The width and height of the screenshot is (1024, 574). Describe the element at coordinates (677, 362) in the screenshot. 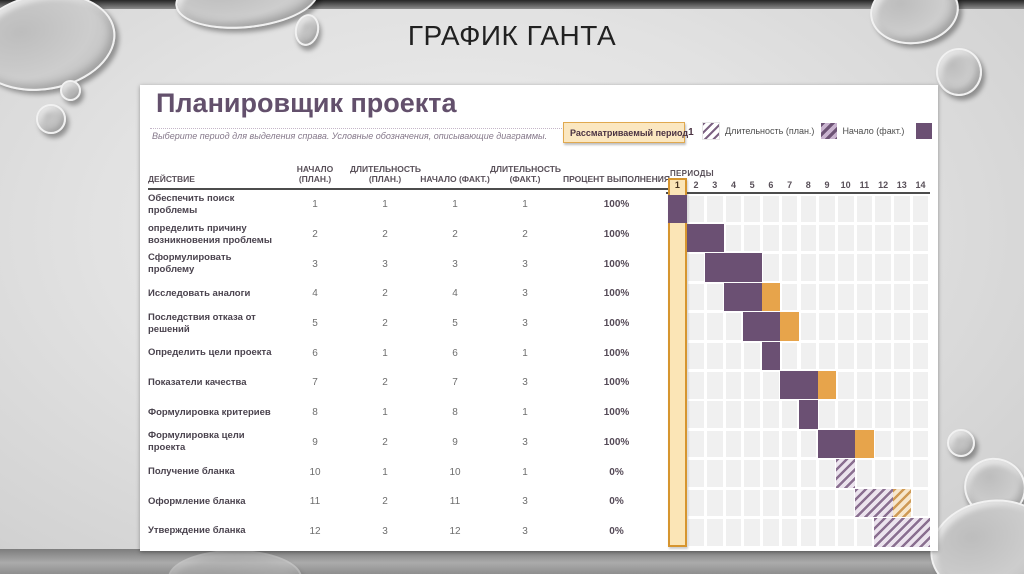

I see `highlighted-period-band` at that location.